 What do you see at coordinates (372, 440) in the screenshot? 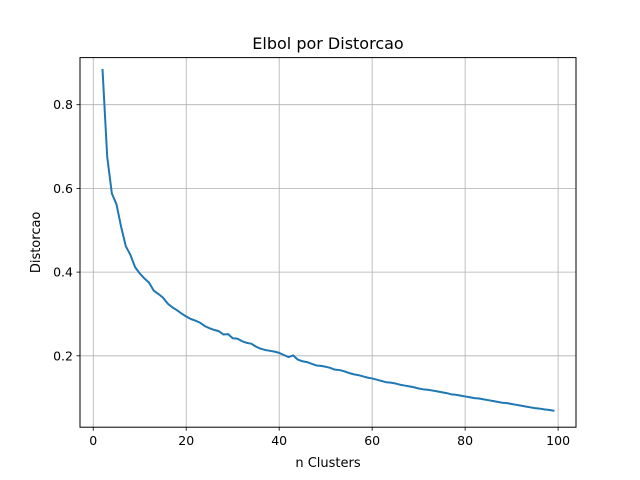
I see `x-tick-label: 60` at bounding box center [372, 440].